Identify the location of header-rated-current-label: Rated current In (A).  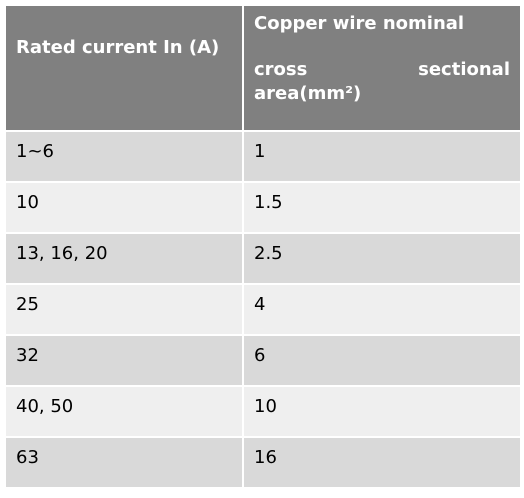
(118, 47).